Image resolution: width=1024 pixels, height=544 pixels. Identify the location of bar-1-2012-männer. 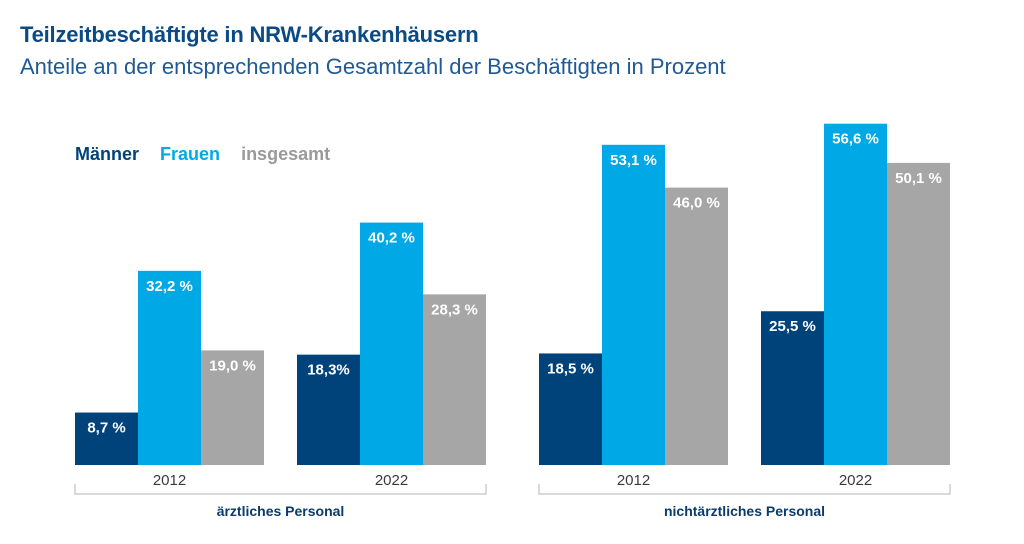
(106, 438).